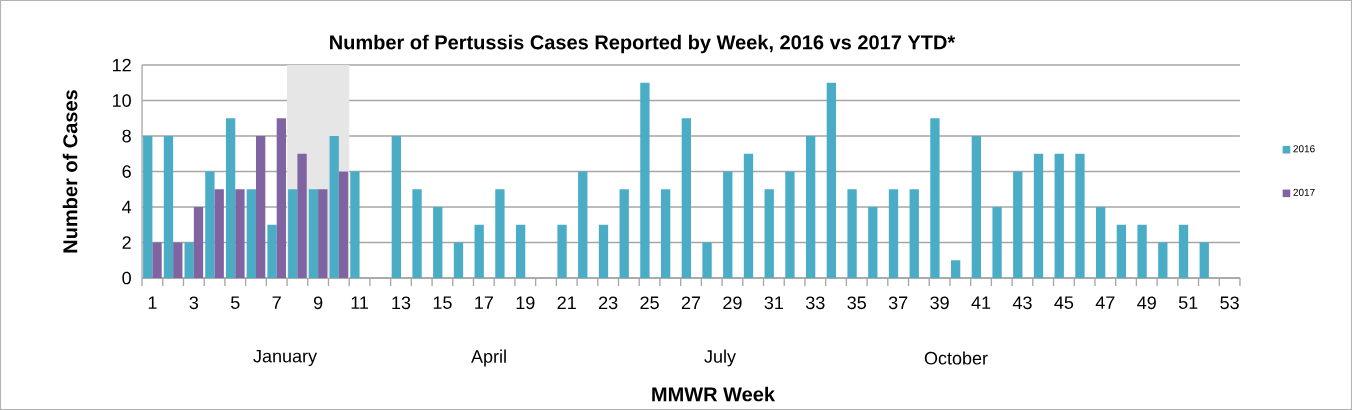  I want to click on x-tick-label: 41, so click(981, 302).